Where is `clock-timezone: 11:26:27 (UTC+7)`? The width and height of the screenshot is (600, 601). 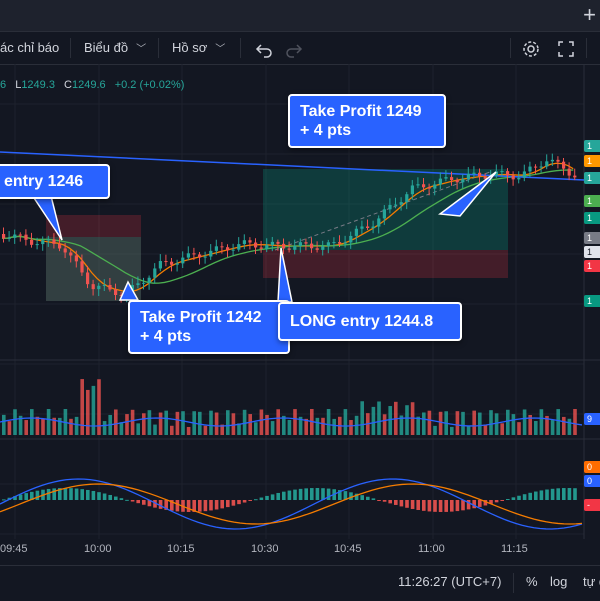 clock-timezone: 11:26:27 (UTC+7) is located at coordinates (450, 581).